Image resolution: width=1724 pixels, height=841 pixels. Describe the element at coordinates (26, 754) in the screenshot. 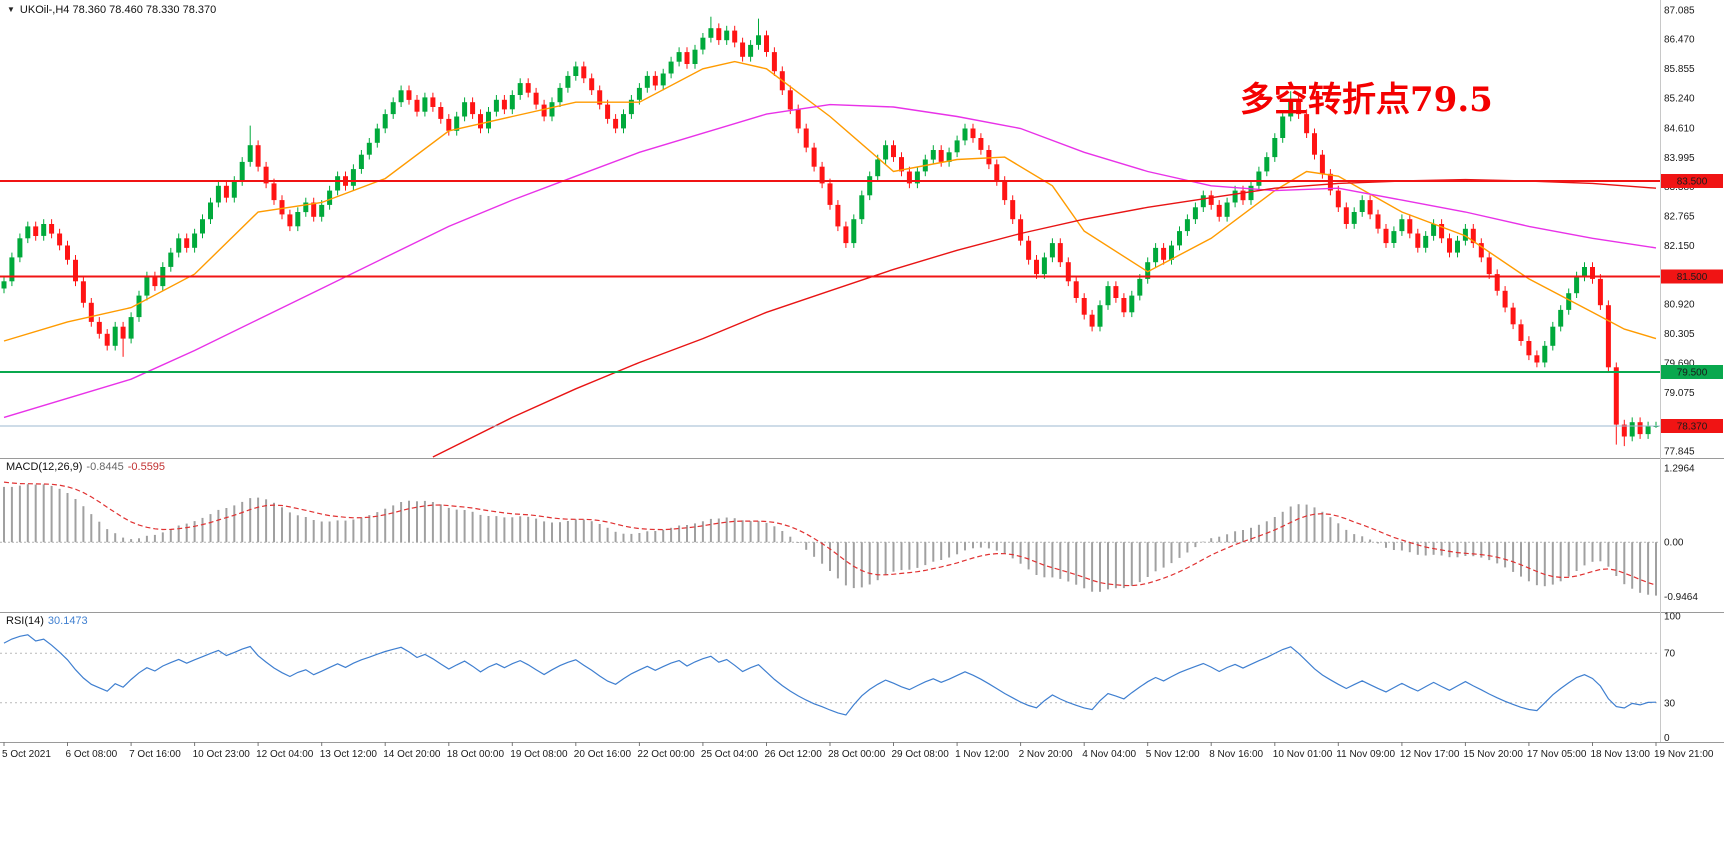

I see `svg-text: 5 Oct 2021` at that location.